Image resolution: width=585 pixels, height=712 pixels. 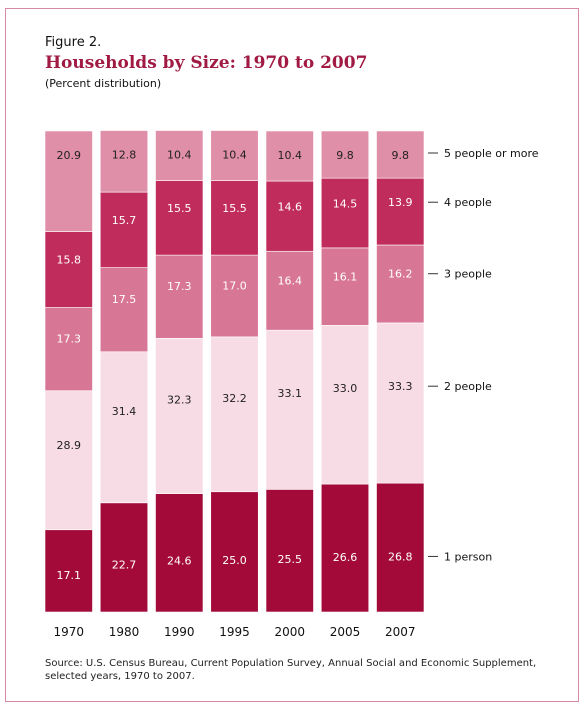 I want to click on legend-label-s5: 5 people or more, so click(x=491, y=153).